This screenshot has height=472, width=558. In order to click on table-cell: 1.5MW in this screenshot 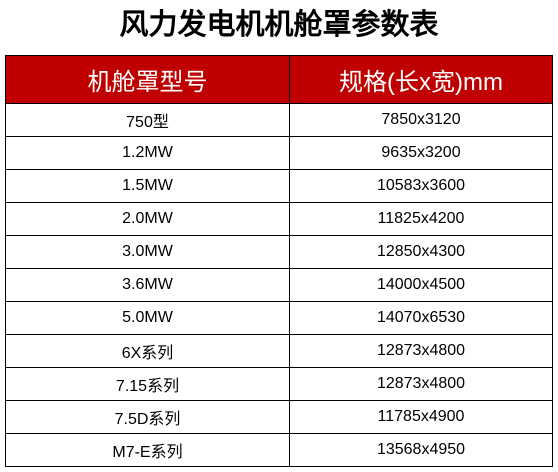, I will do `click(147, 186)`.